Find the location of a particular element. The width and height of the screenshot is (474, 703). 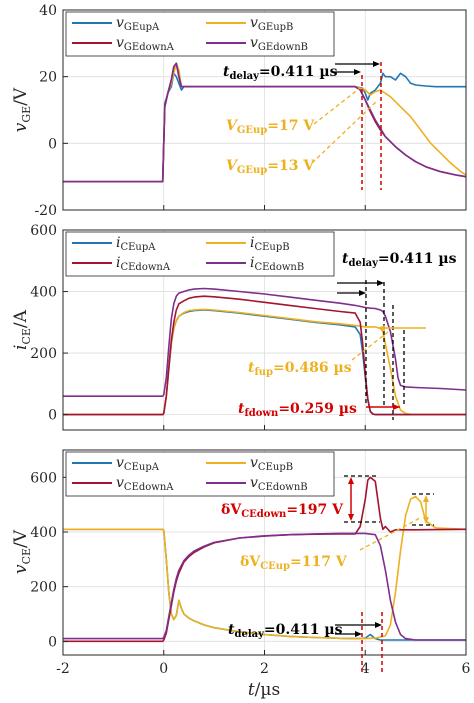

legend-label-iceupa: iCEupA is located at coordinates (136, 244).